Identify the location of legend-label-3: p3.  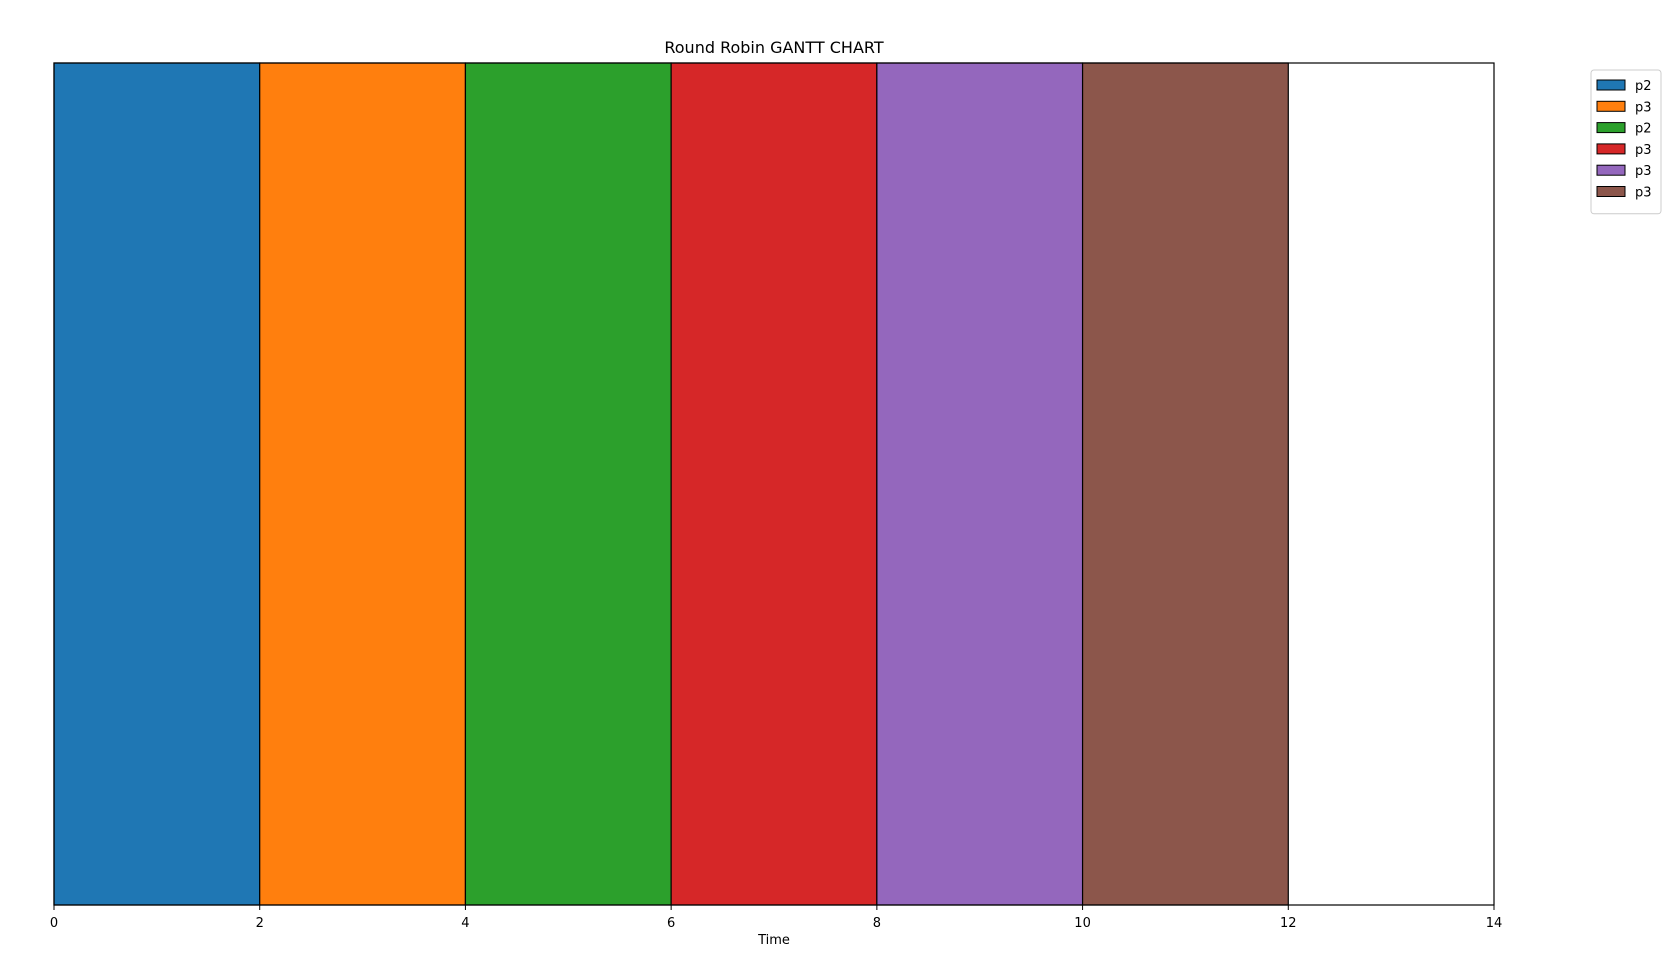
(1643, 150).